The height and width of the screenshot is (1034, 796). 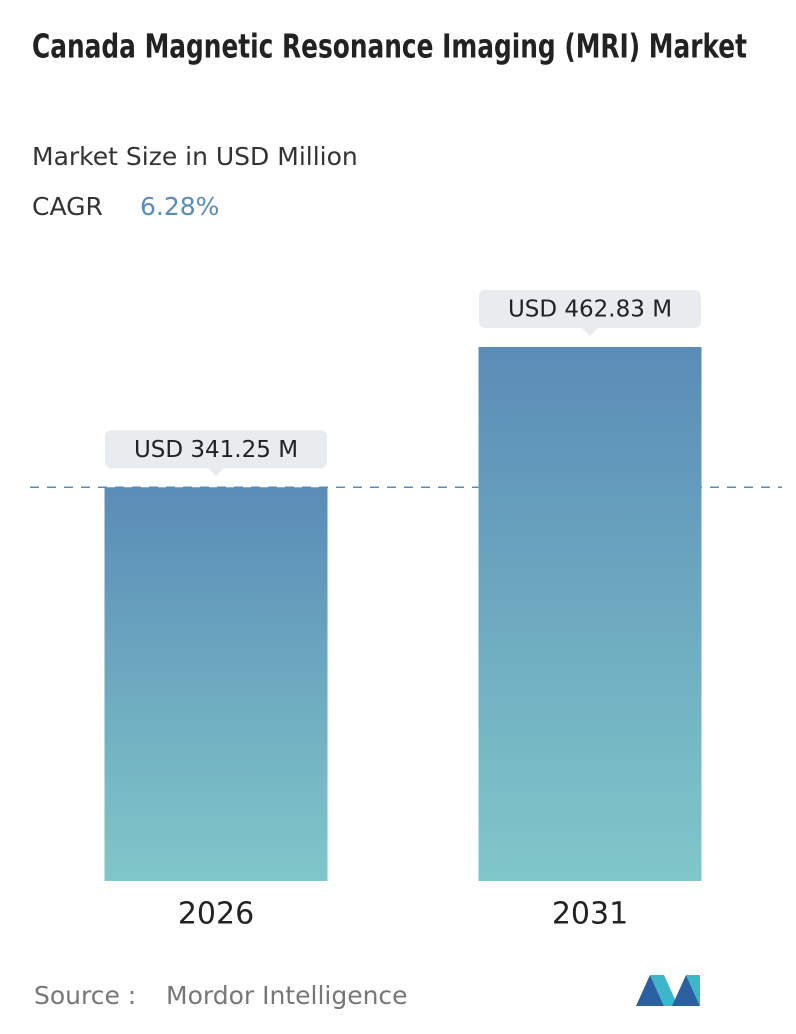 What do you see at coordinates (590, 914) in the screenshot?
I see `x-tick-label: 2031` at bounding box center [590, 914].